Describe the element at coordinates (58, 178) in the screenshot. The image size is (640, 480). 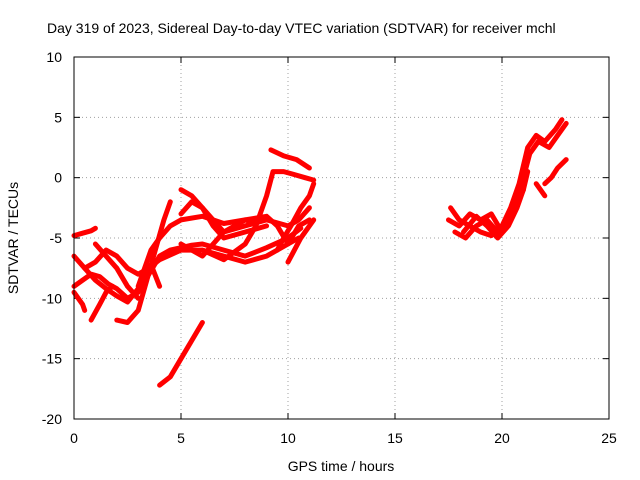
I see `y-tick-label: 0` at that location.